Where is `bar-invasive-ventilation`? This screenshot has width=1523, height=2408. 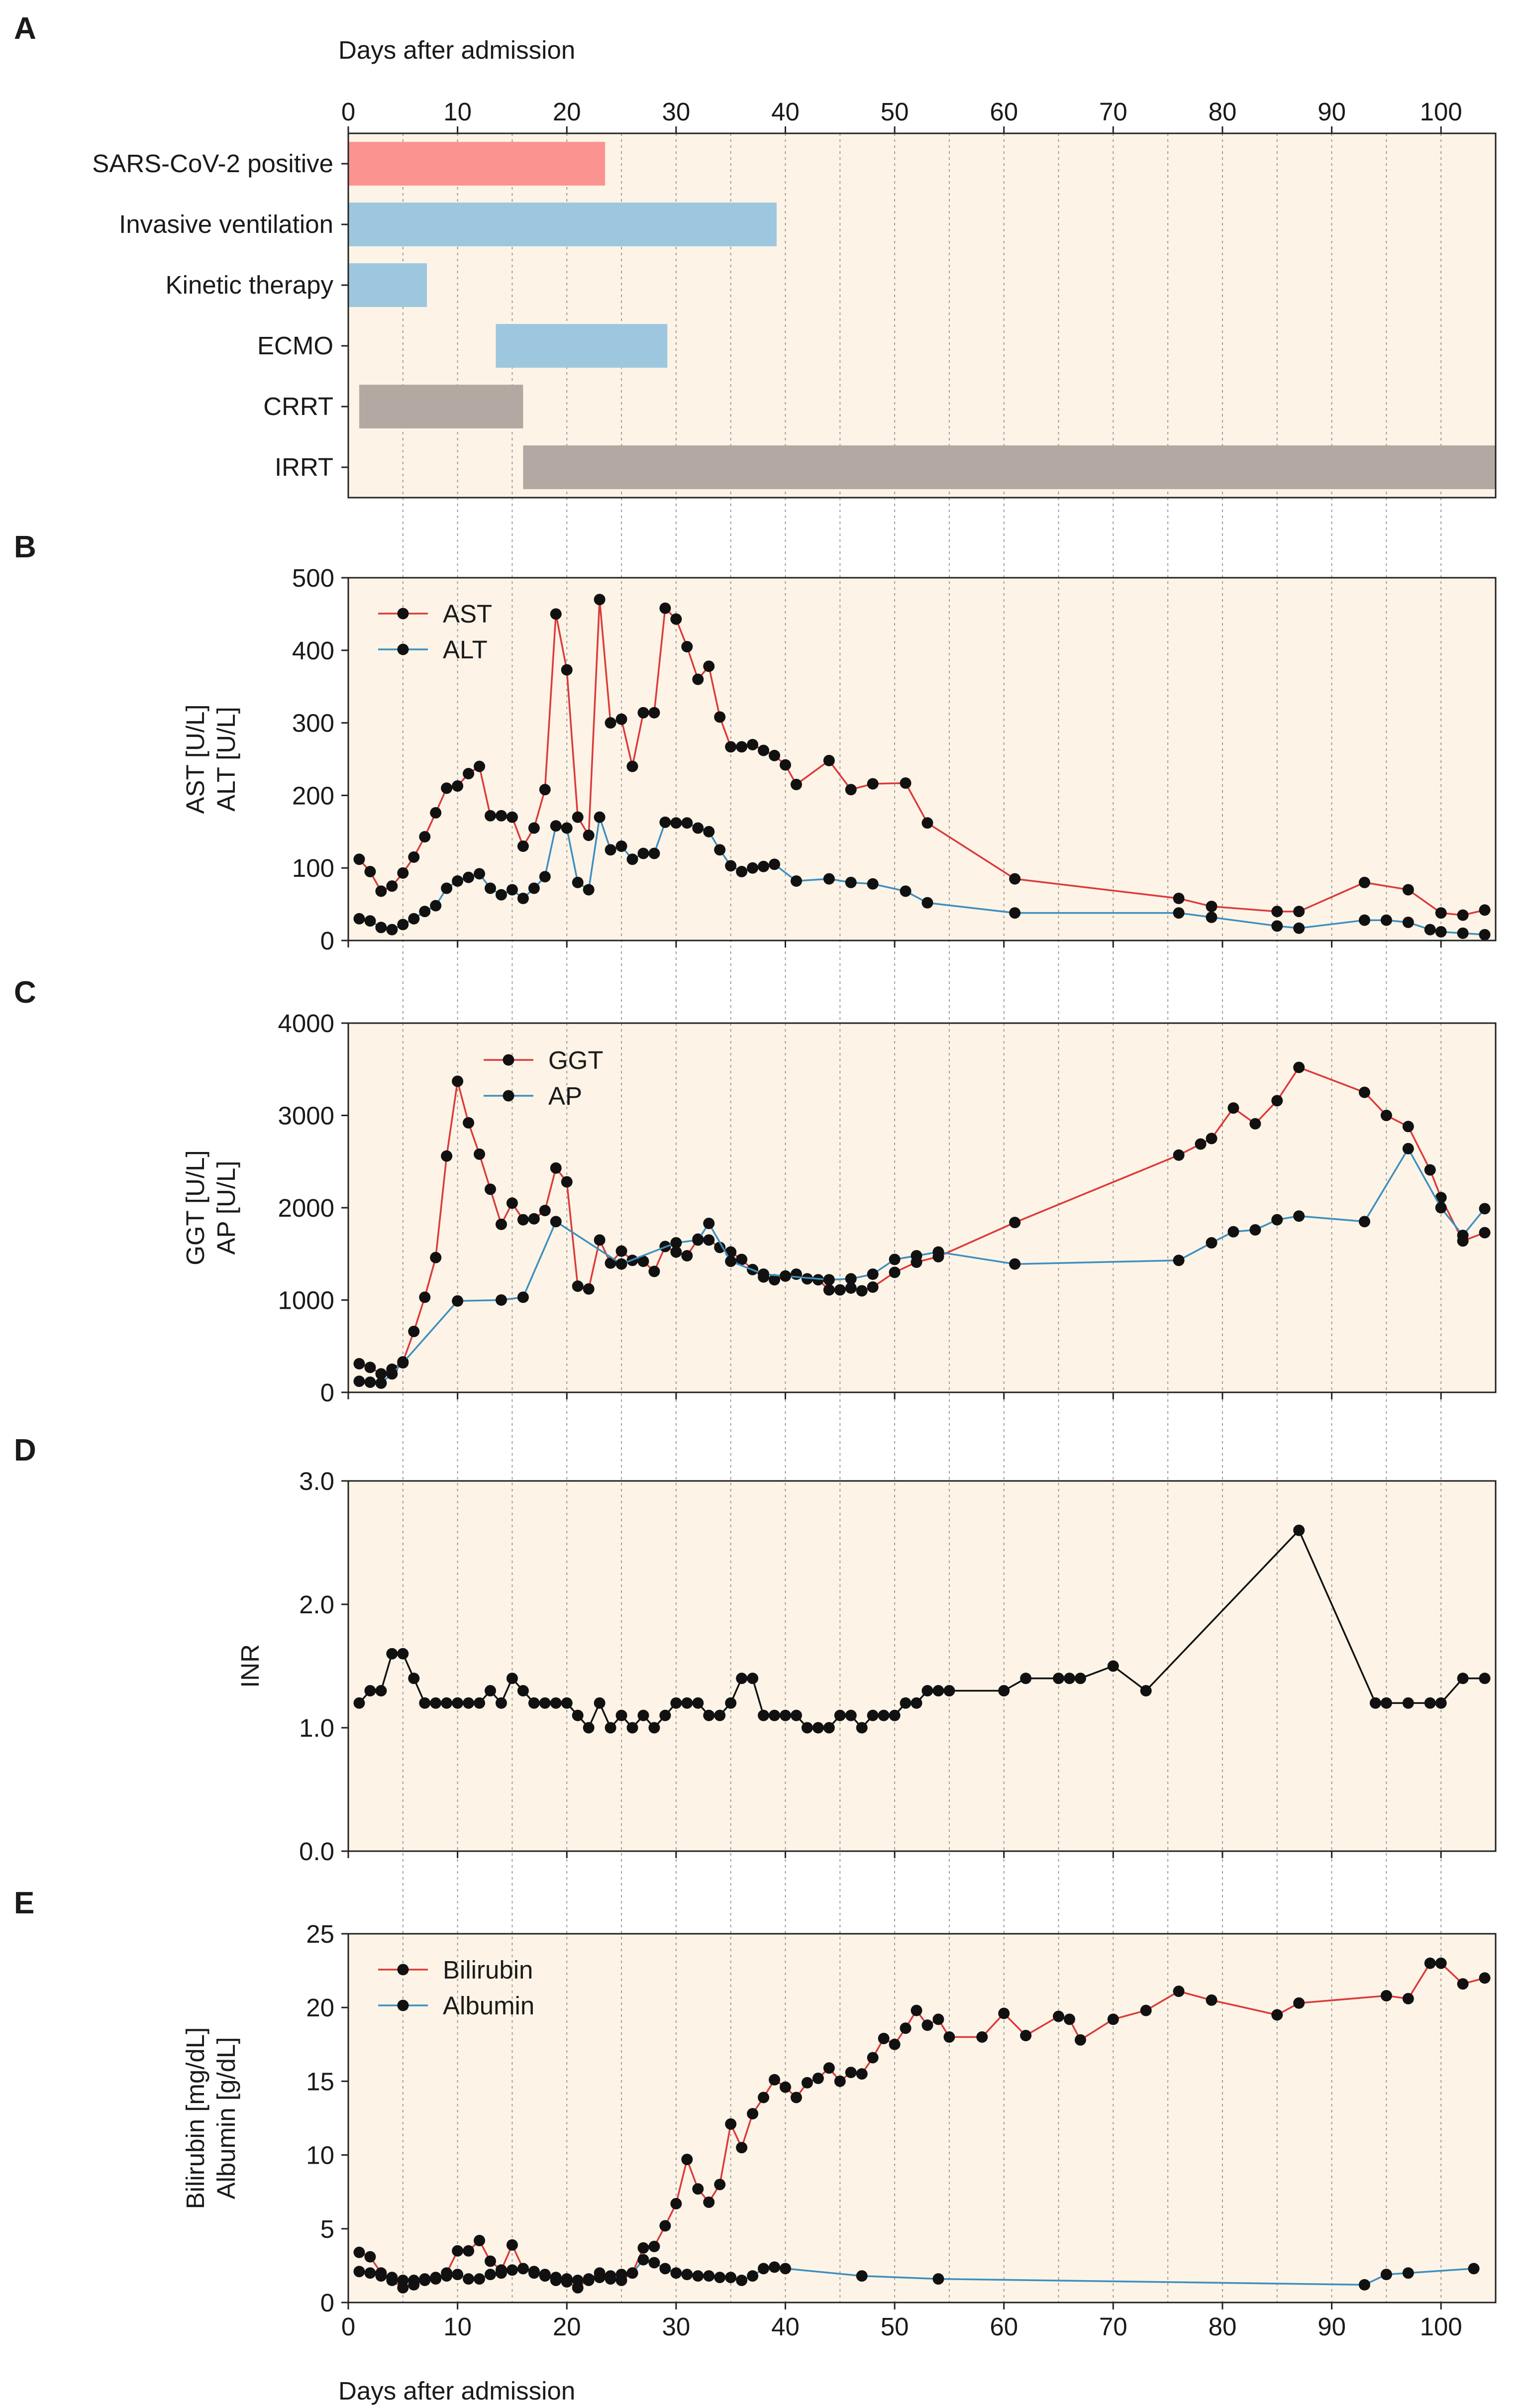 bar-invasive-ventilation is located at coordinates (562, 224).